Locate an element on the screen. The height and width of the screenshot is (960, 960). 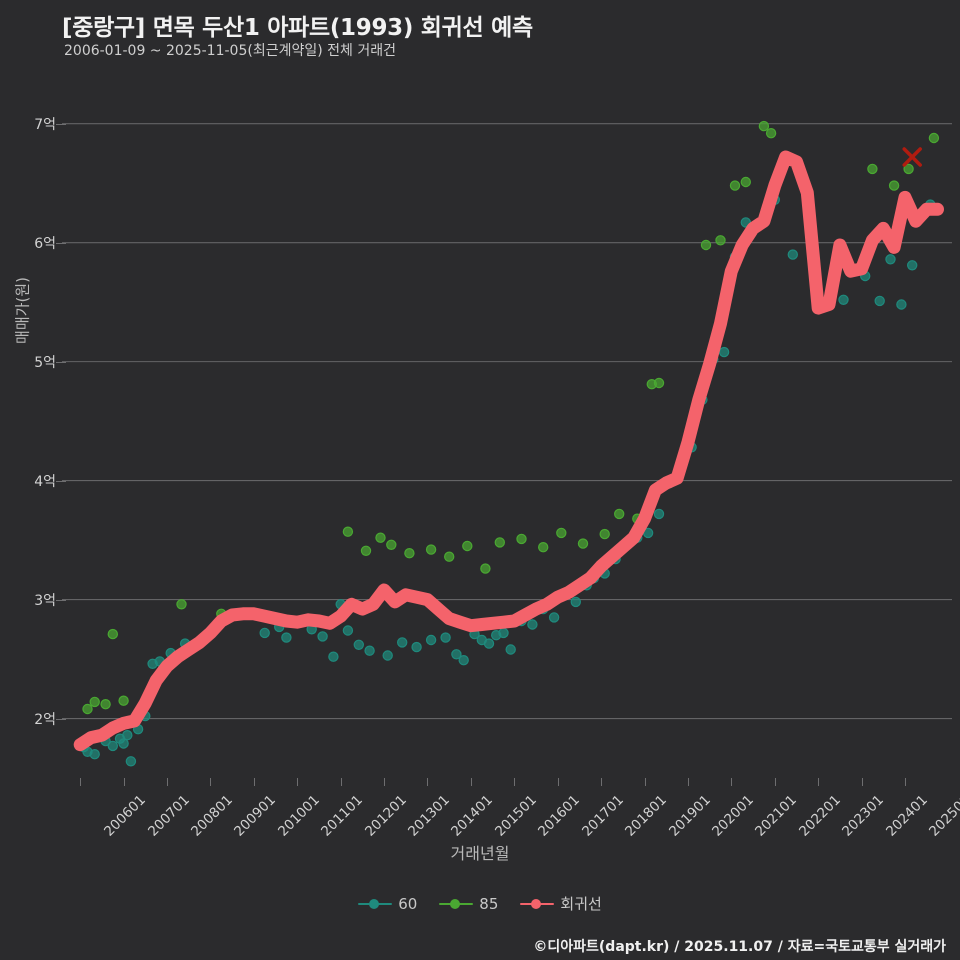
chart-legend: 60 85 회귀선 is located at coordinates (480, 903).